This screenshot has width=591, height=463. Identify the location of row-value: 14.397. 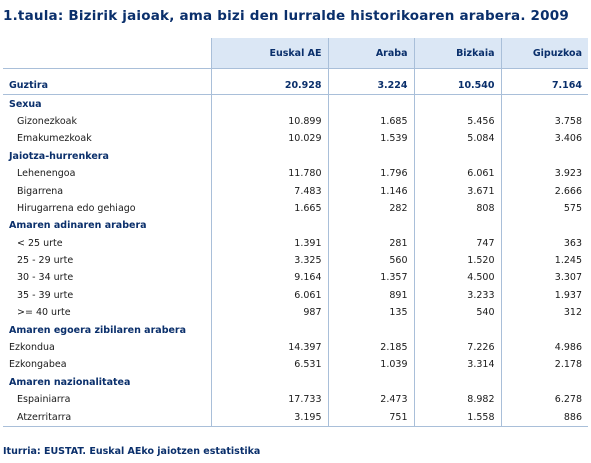
(270, 347).